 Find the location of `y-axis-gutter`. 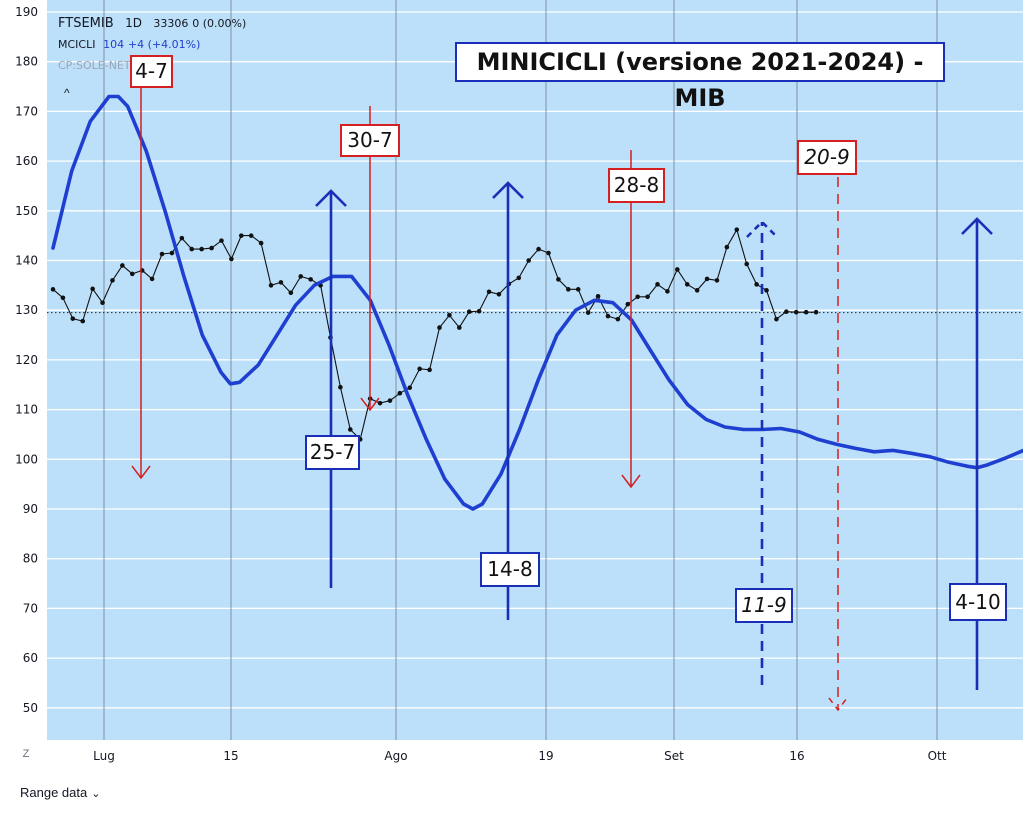

y-axis-gutter is located at coordinates (23, 370).